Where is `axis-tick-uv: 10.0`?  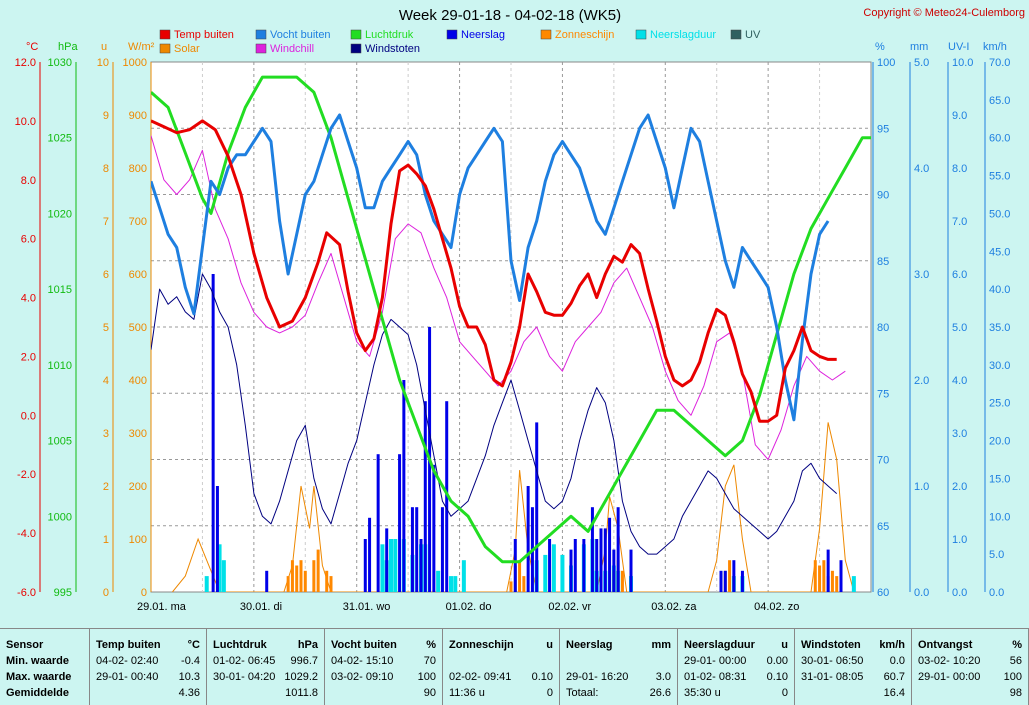
axis-tick-uv: 10.0 is located at coordinates (962, 63).